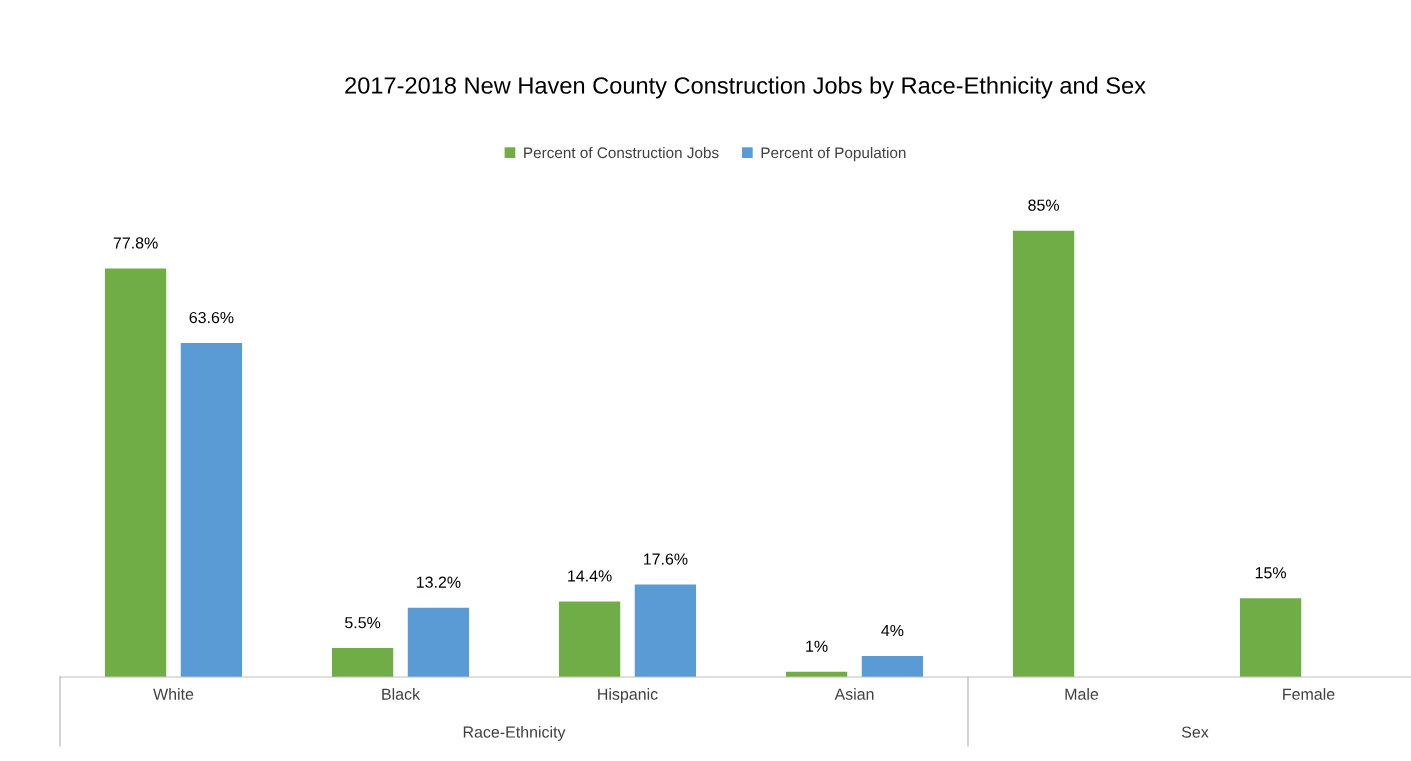 This screenshot has width=1411, height=761. What do you see at coordinates (173, 694) in the screenshot?
I see `x-tick-label: White` at bounding box center [173, 694].